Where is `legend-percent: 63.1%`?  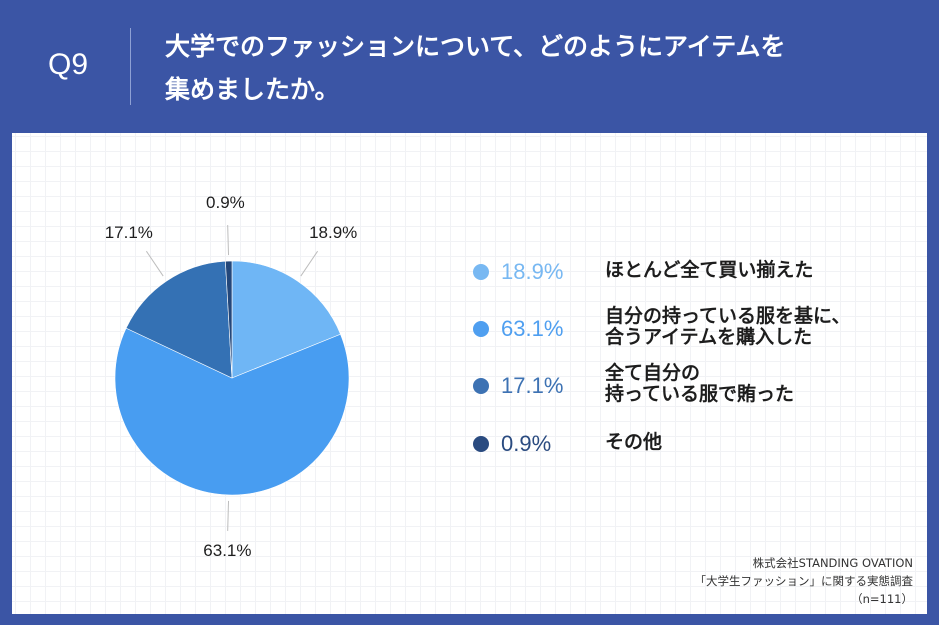
legend-percent: 63.1% is located at coordinates (532, 328).